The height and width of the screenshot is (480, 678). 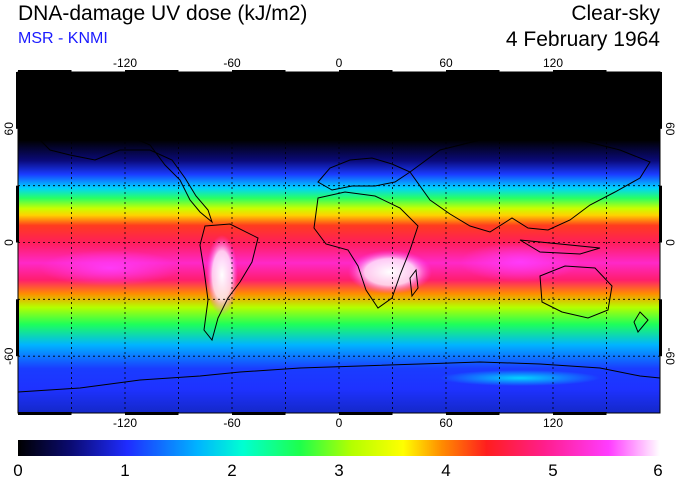 What do you see at coordinates (641, 322) in the screenshot?
I see `coast-new-zealand` at bounding box center [641, 322].